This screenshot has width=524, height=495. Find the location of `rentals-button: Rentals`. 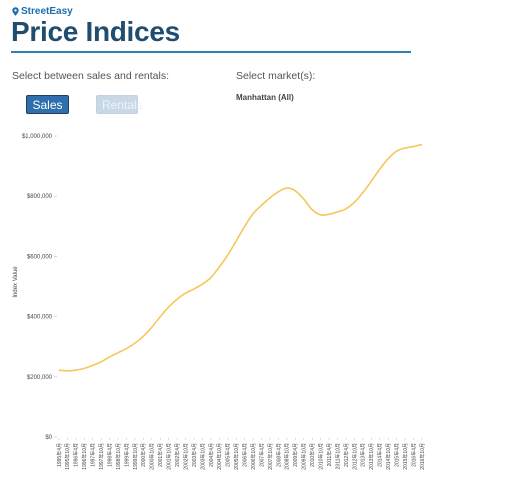

rentals-button: Rentals is located at coordinates (119, 104).